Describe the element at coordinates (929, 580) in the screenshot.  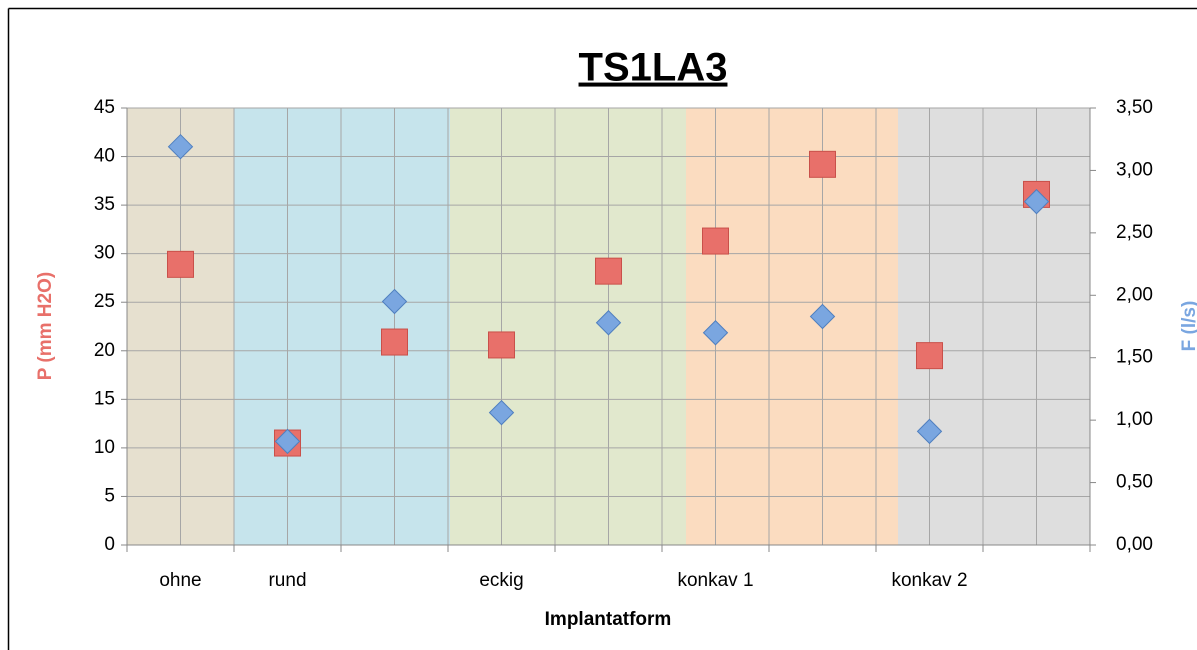
I see `x-tick-label: konkav 2` at that location.